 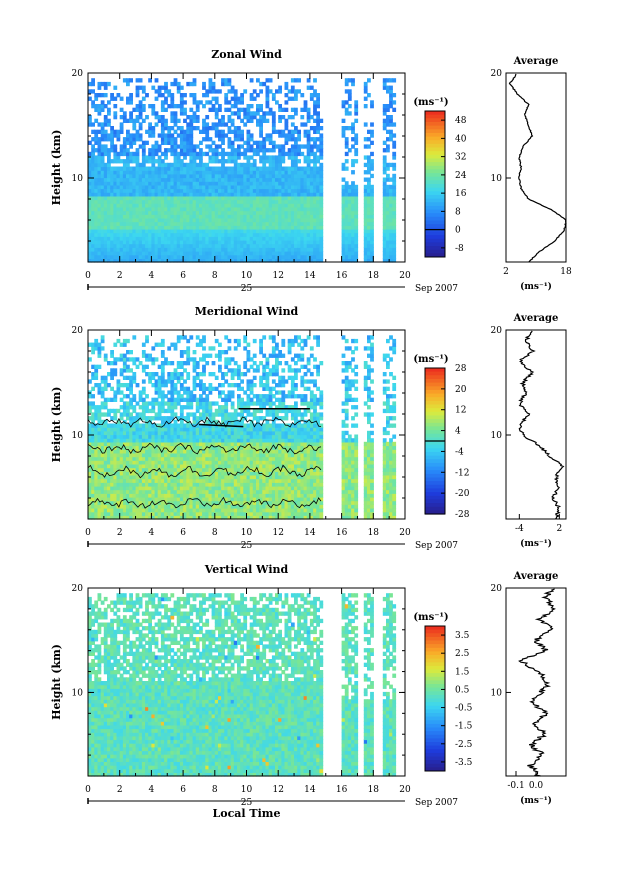 I want to click on profile-frame, so click(x=536, y=167).